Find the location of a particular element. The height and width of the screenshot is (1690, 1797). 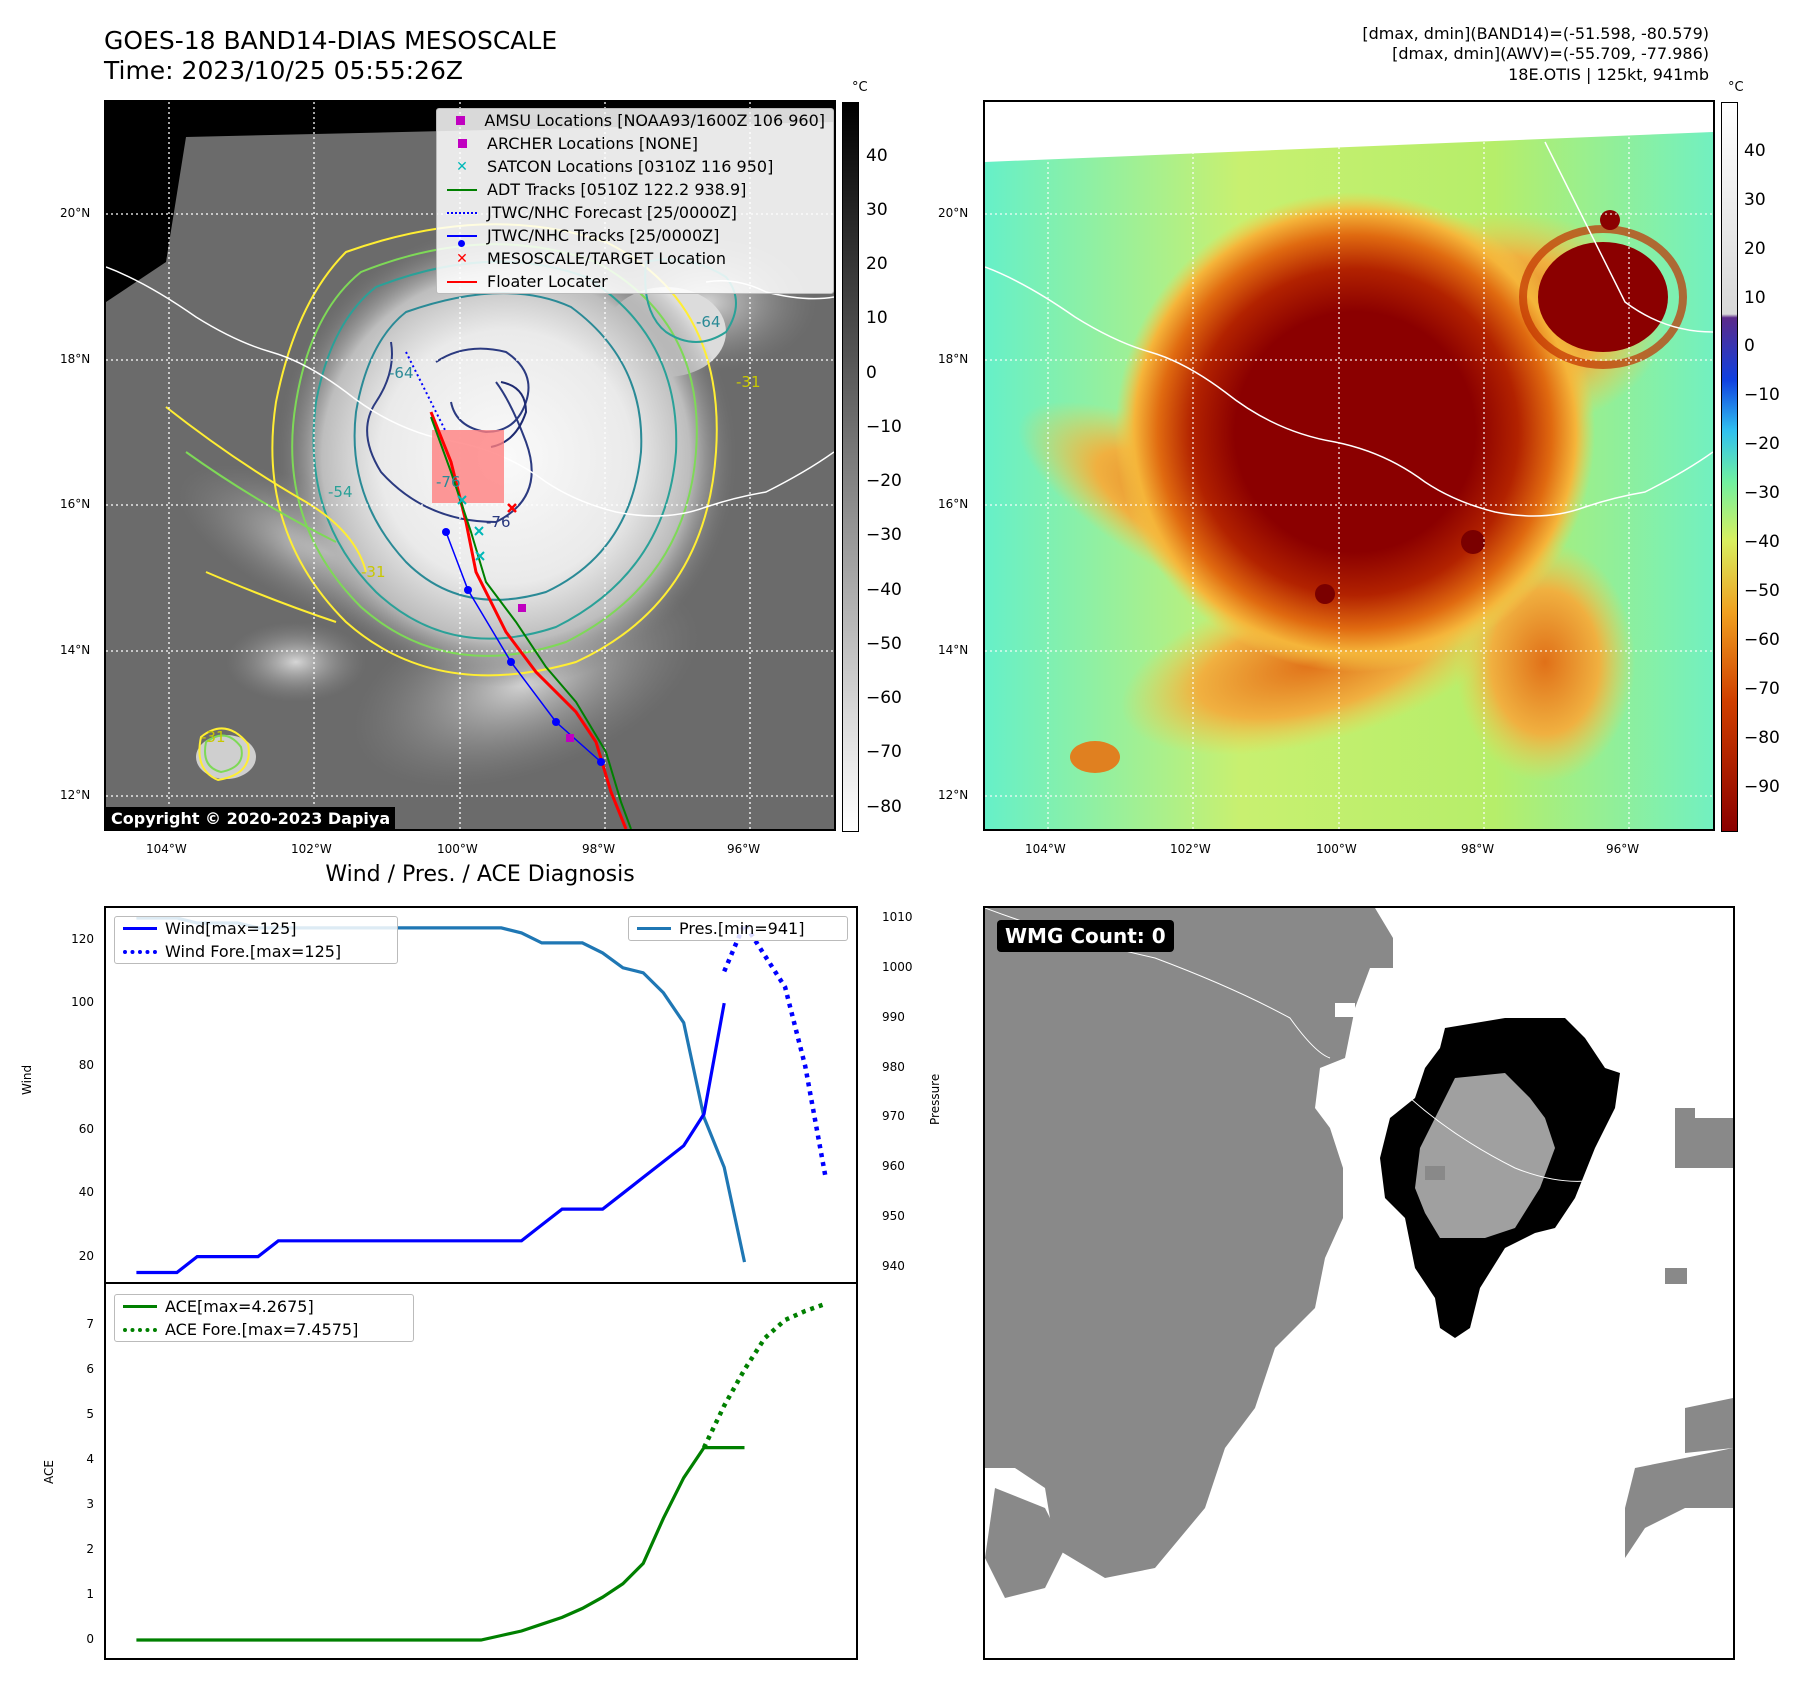

pressure-tick: 960 is located at coordinates (893, 1166).